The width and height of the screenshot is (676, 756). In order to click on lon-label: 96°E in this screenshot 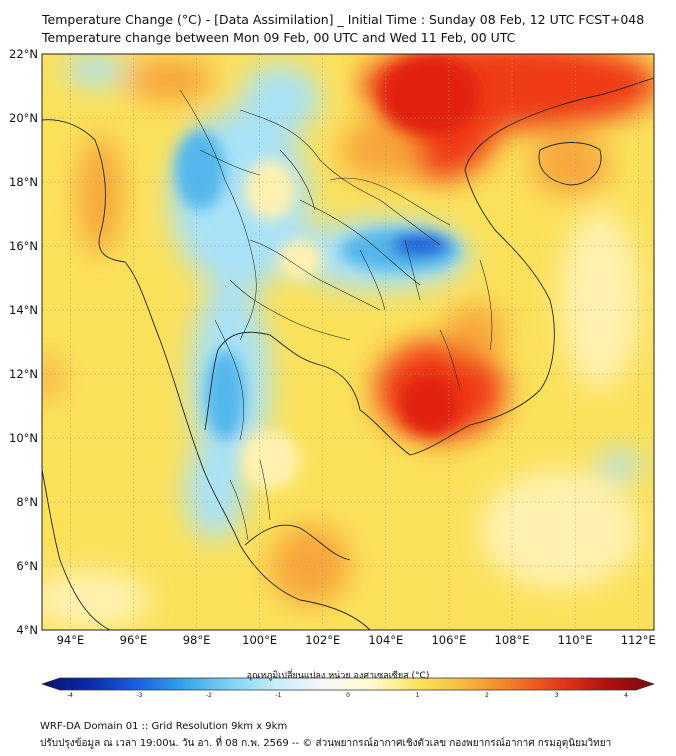, I will do `click(133, 640)`.